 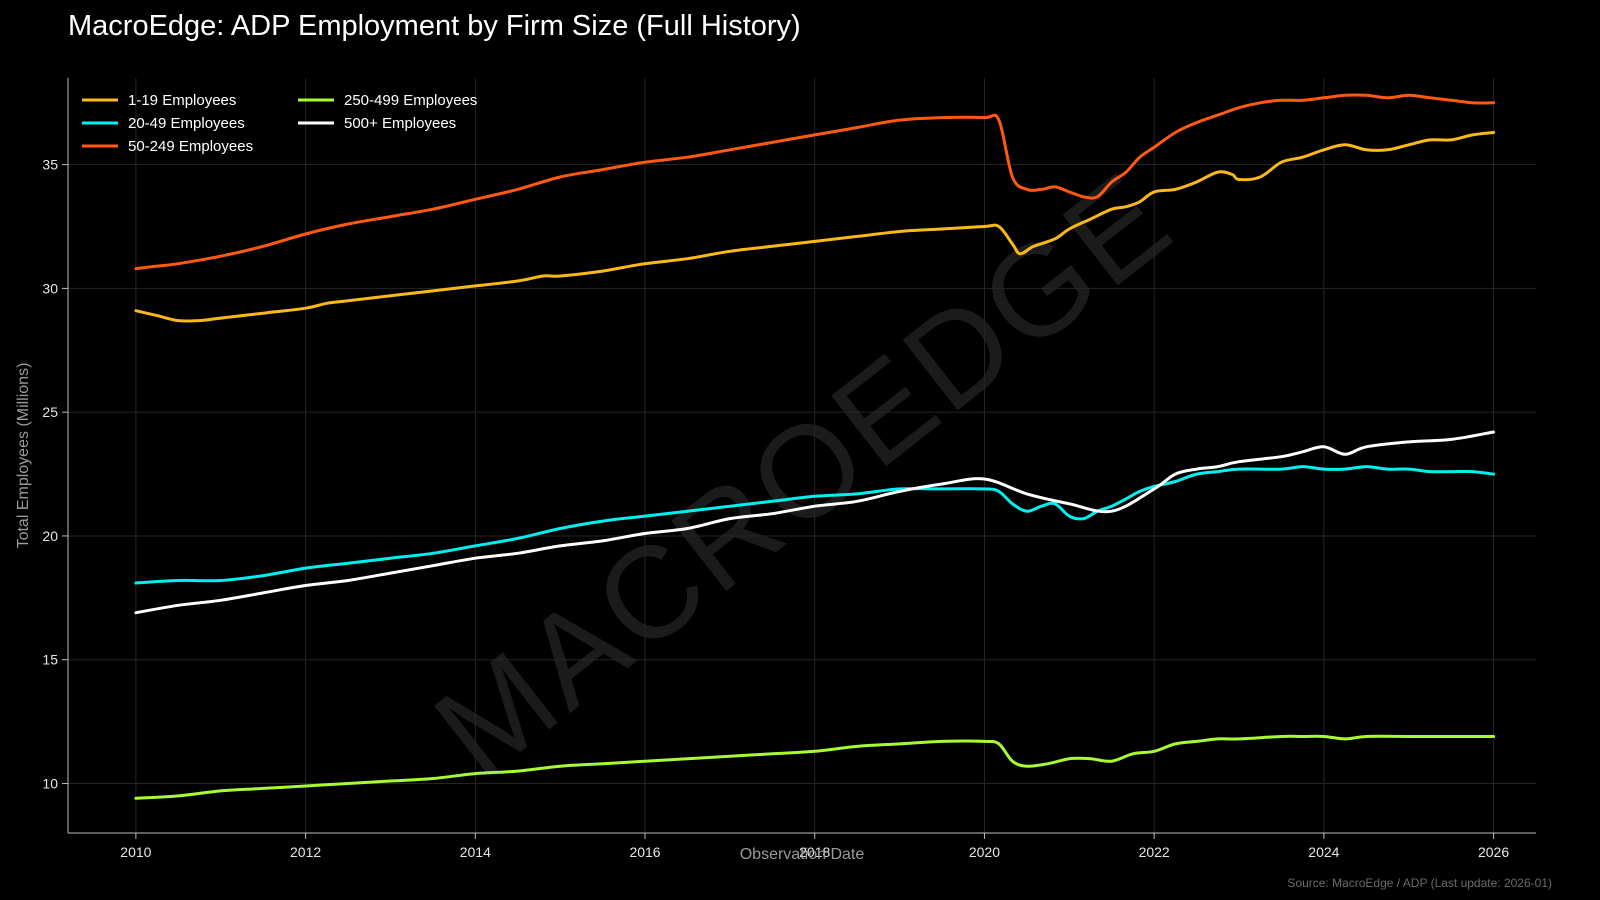 I want to click on y-tick-label: 35, so click(x=50, y=165).